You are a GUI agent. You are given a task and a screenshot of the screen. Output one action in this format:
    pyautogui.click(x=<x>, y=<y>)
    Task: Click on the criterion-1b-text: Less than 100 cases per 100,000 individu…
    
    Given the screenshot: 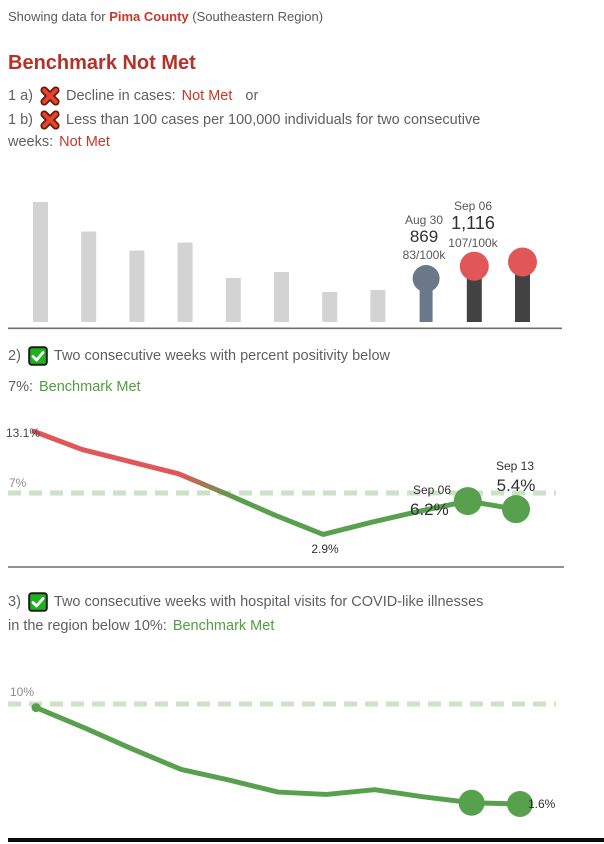 What is the action you would take?
    pyautogui.click(x=273, y=120)
    